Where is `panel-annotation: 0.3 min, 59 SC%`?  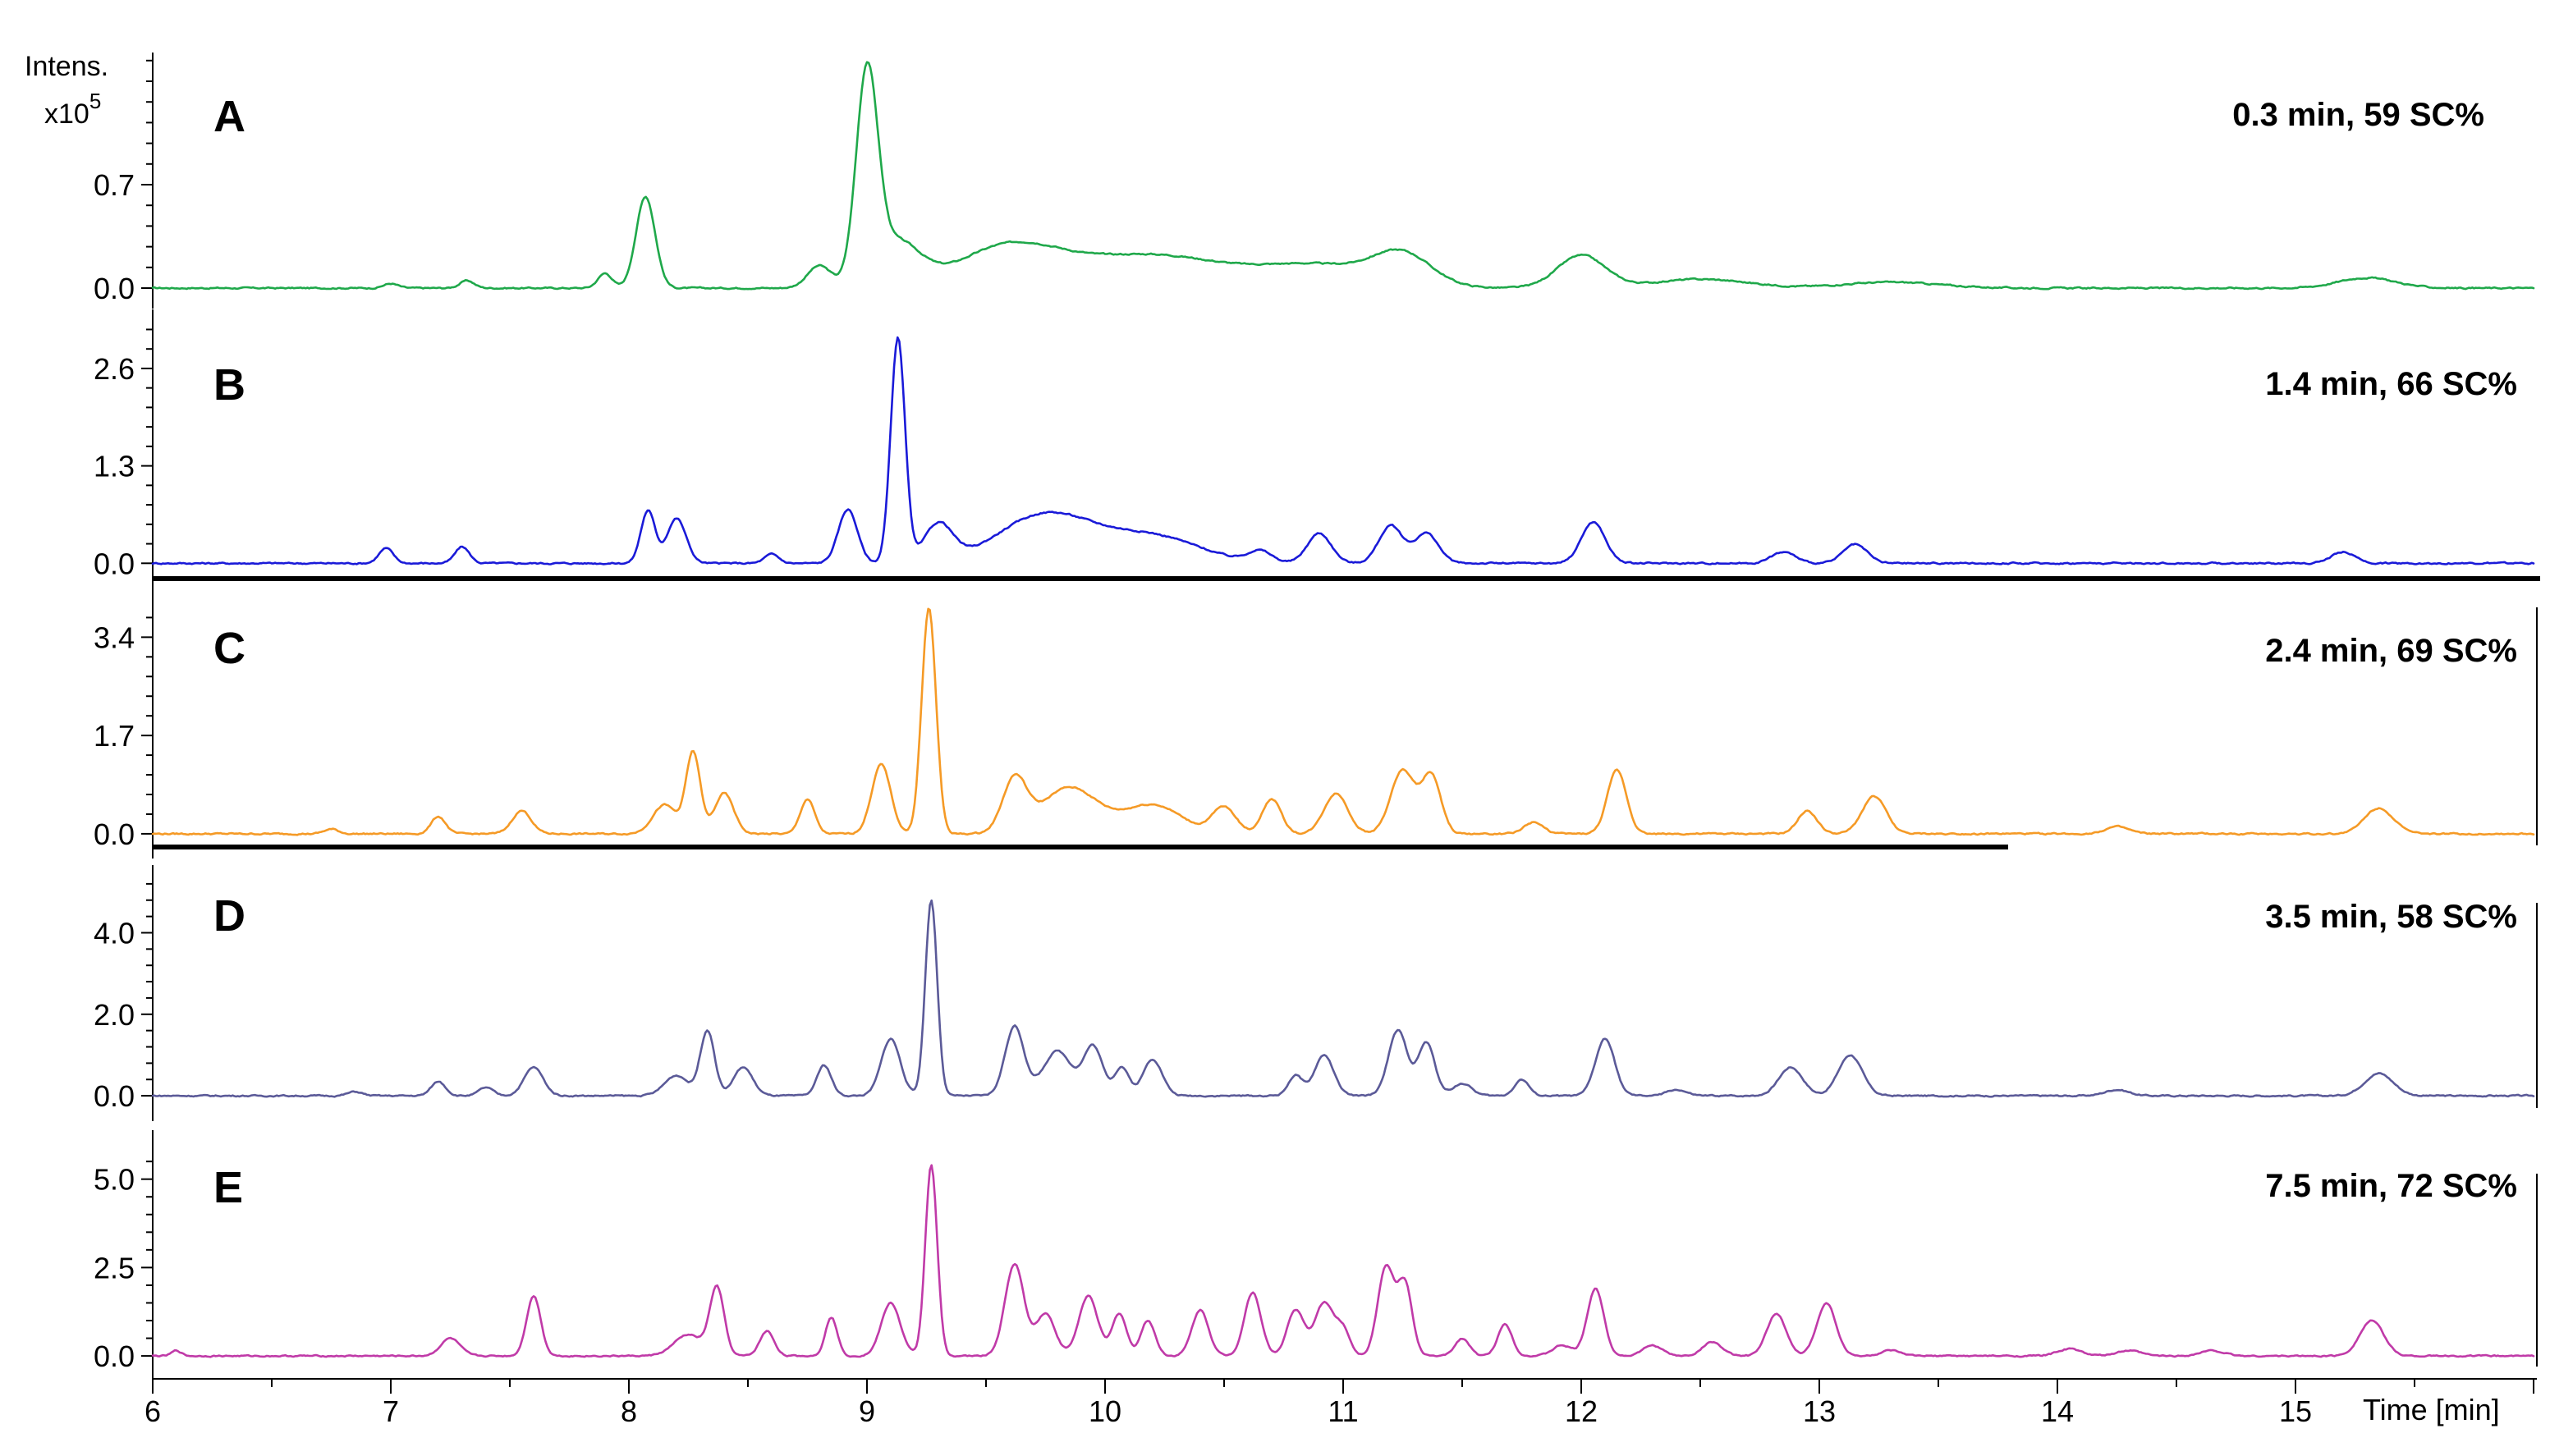
panel-annotation: 0.3 min, 59 SC% is located at coordinates (2358, 115).